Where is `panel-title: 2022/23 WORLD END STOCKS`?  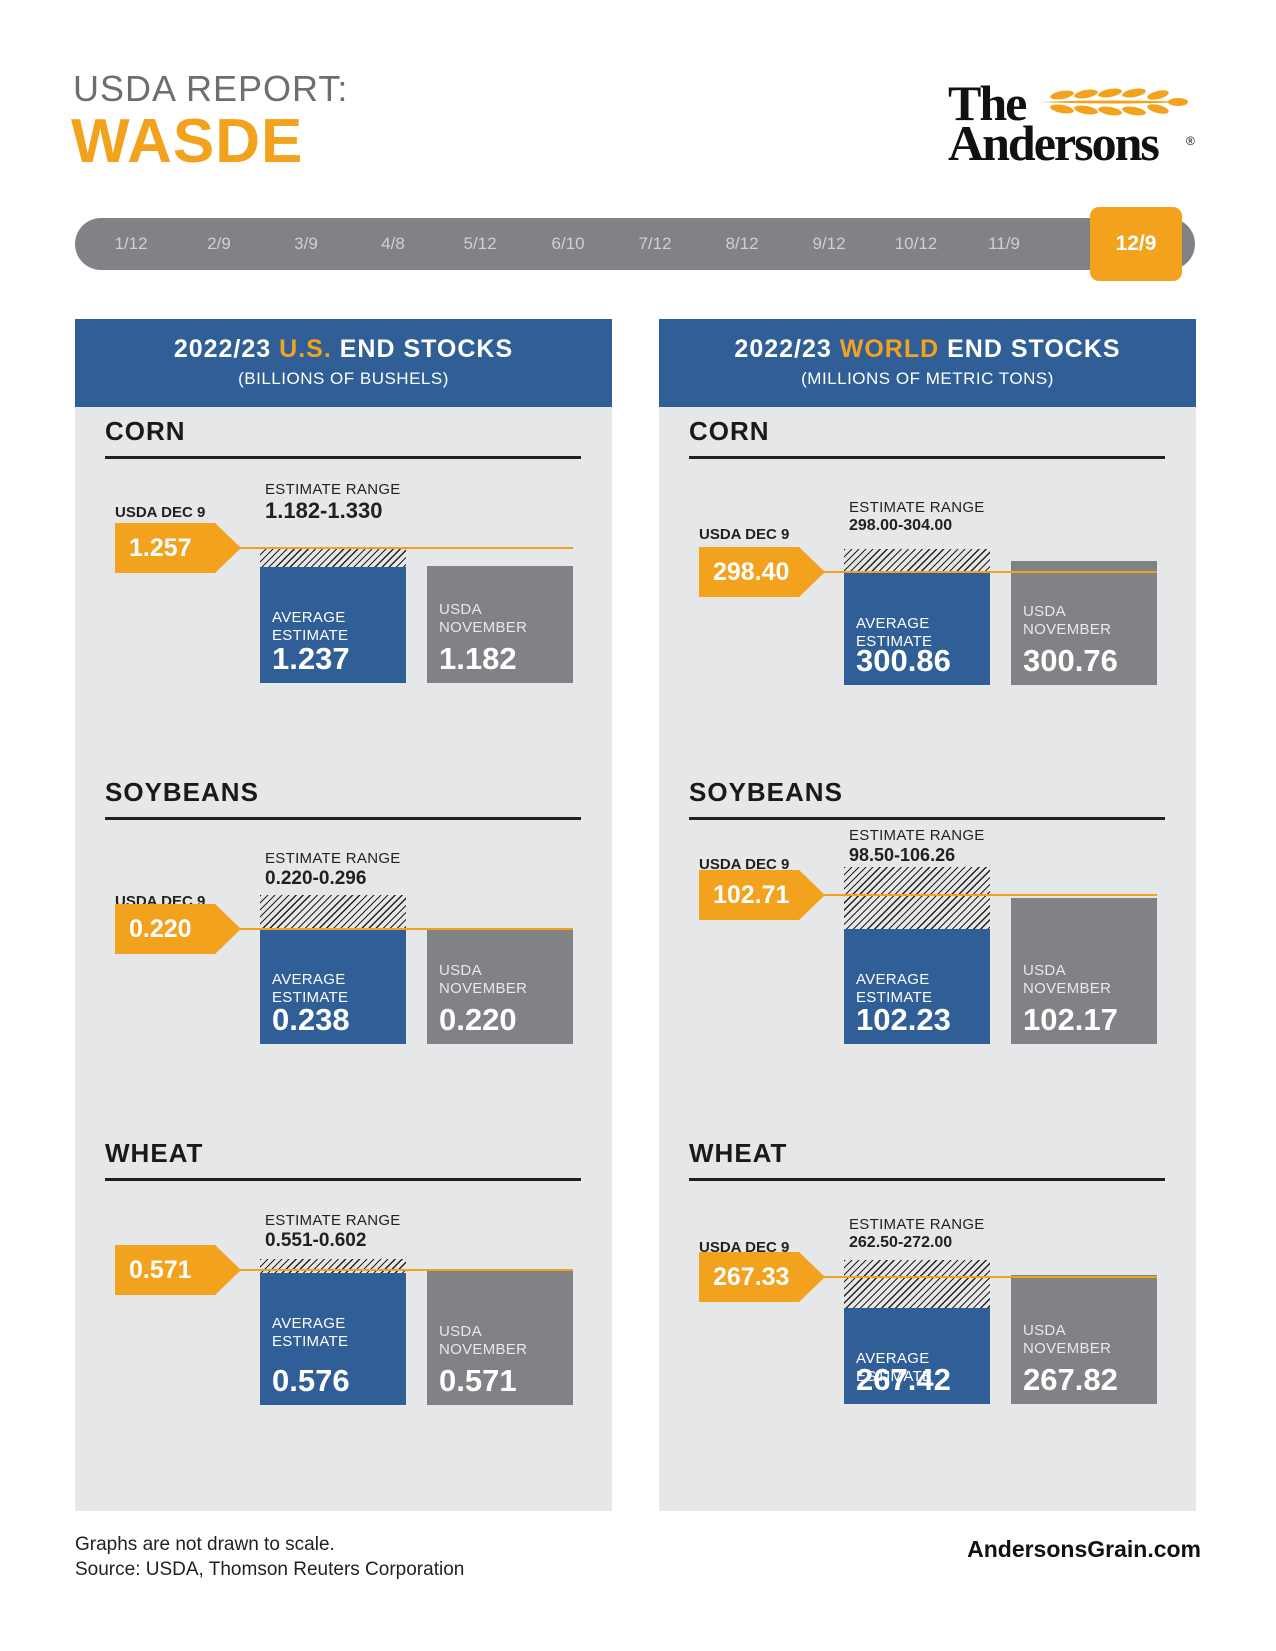 panel-title: 2022/23 WORLD END STOCKS is located at coordinates (927, 349).